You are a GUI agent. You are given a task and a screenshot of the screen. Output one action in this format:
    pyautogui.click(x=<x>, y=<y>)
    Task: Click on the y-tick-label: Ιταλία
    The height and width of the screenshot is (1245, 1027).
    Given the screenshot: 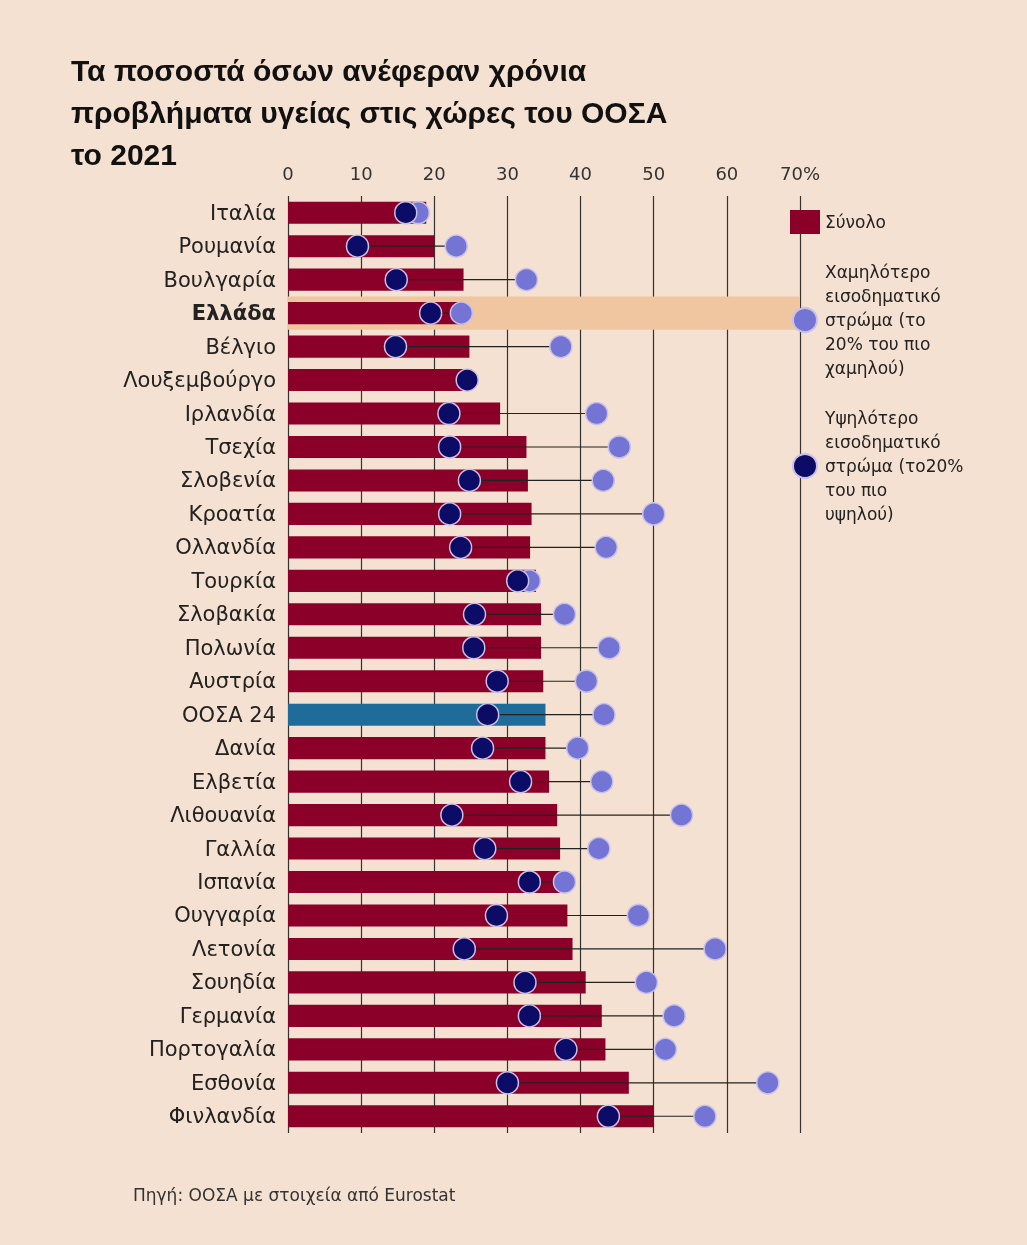 What is the action you would take?
    pyautogui.click(x=242, y=212)
    